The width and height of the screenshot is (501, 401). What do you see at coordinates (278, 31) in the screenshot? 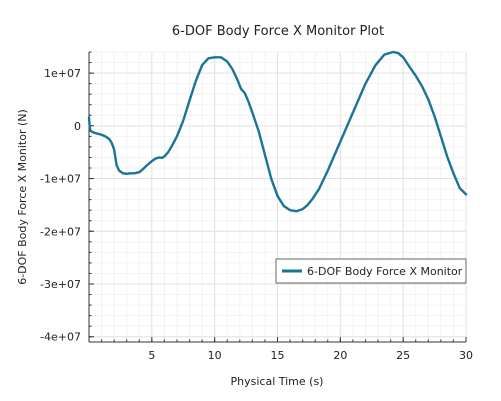
I see `chart-title: 6-DOF Body Force X Monitor Plot` at bounding box center [278, 31].